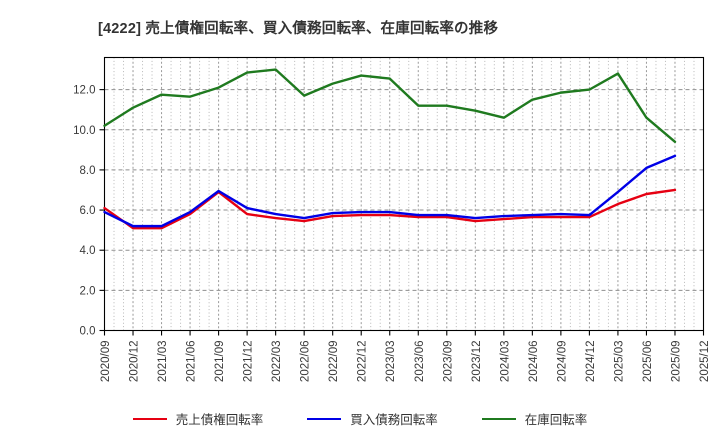 The image size is (720, 440). Describe the element at coordinates (84, 131) in the screenshot. I see `y-tick-label: 10.0` at that location.